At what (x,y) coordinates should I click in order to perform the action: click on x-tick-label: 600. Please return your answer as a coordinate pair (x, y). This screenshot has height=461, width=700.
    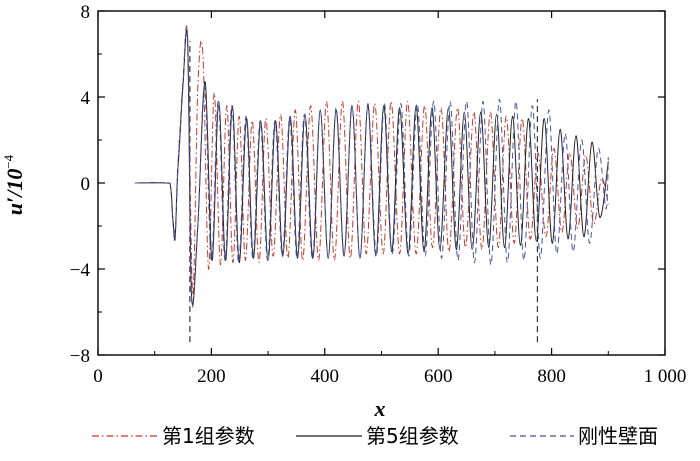
    Looking at the image, I should click on (438, 376).